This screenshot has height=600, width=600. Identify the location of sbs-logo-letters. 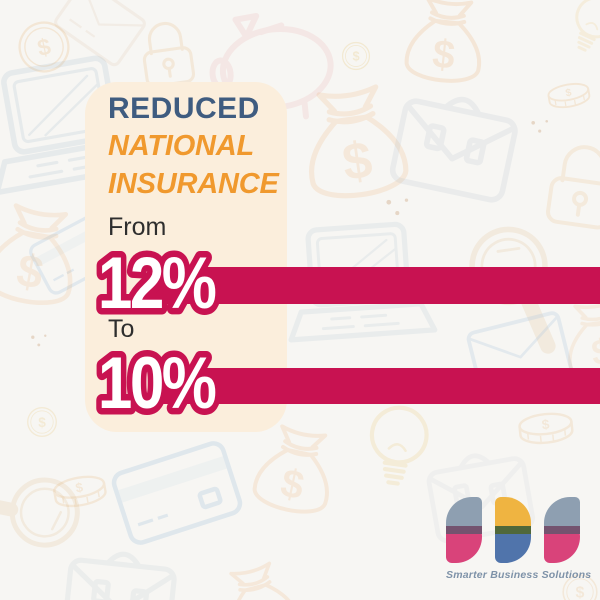
(516, 530).